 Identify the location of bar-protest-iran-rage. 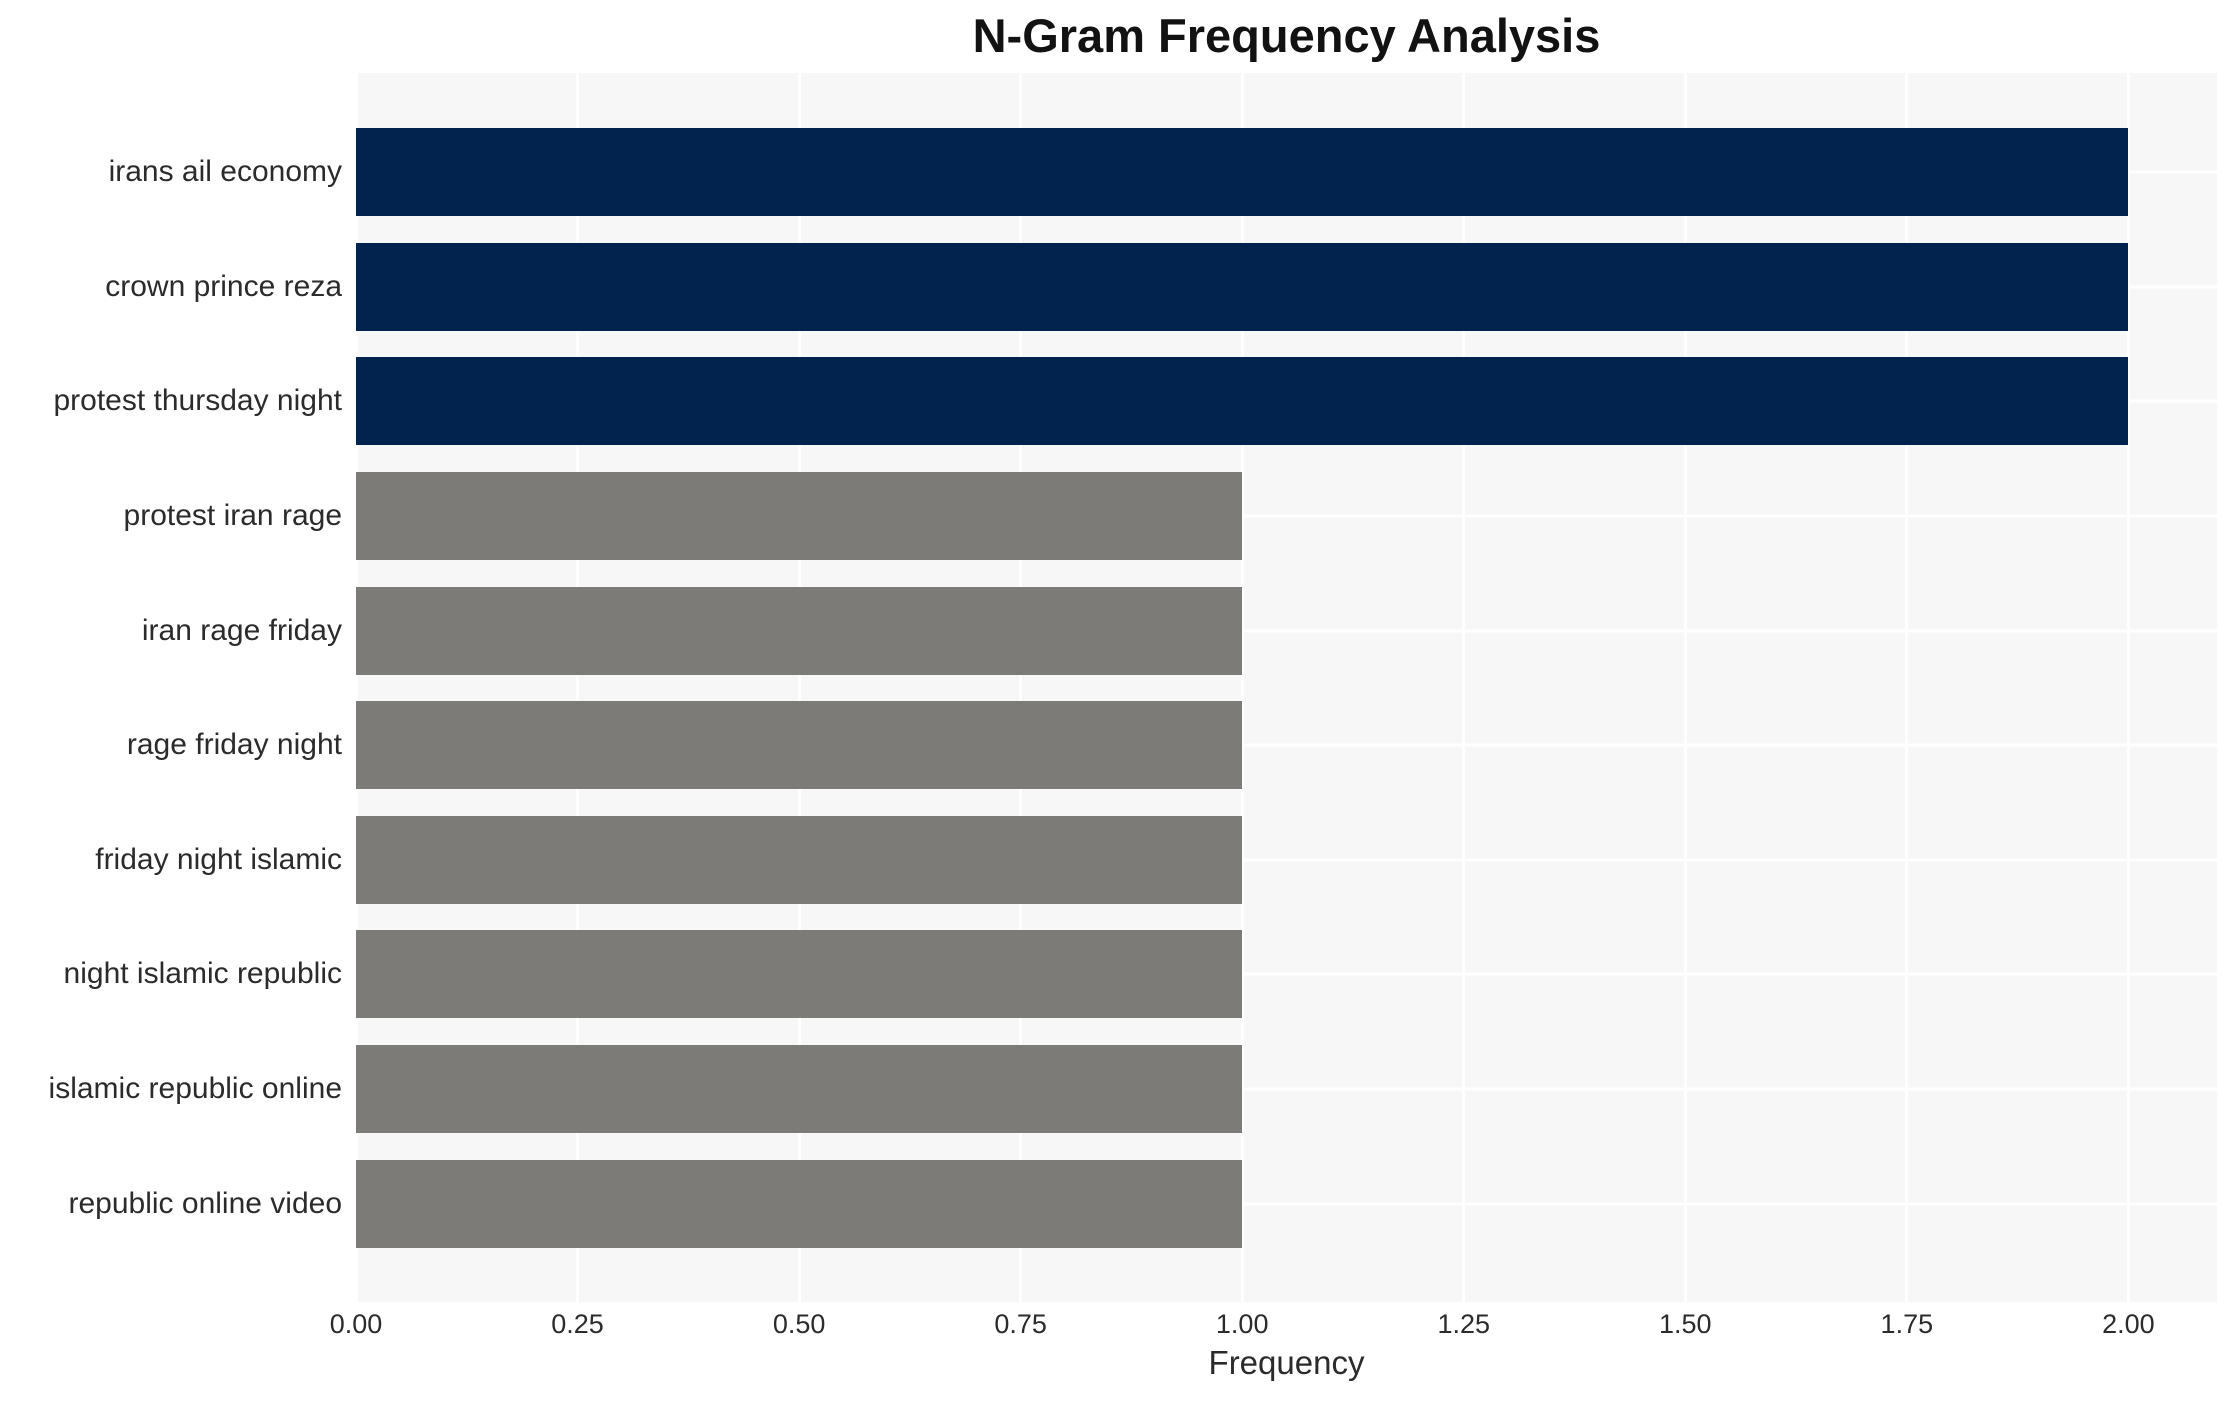
(799, 516).